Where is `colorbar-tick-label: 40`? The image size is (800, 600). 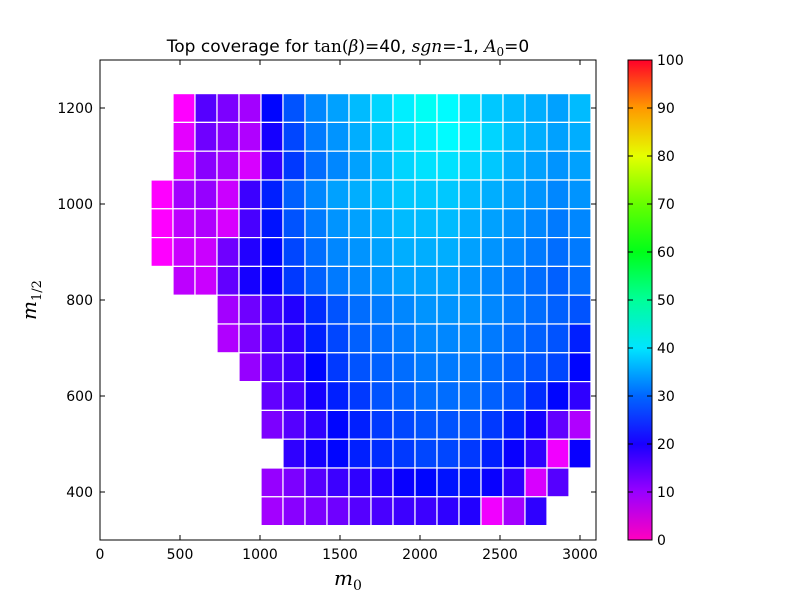
colorbar-tick-label: 40 is located at coordinates (666, 349).